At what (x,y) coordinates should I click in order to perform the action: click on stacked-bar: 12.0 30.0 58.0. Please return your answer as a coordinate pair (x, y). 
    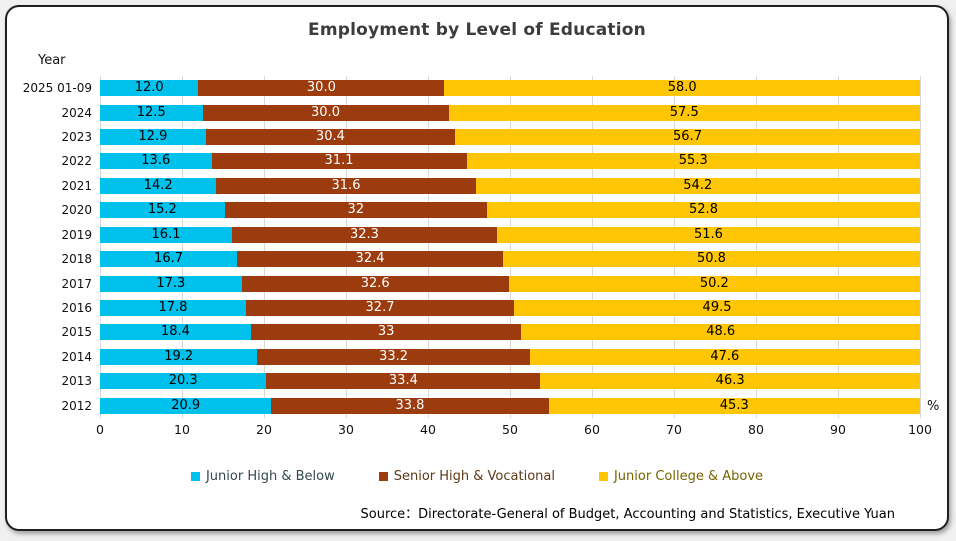
    Looking at the image, I should click on (510, 88).